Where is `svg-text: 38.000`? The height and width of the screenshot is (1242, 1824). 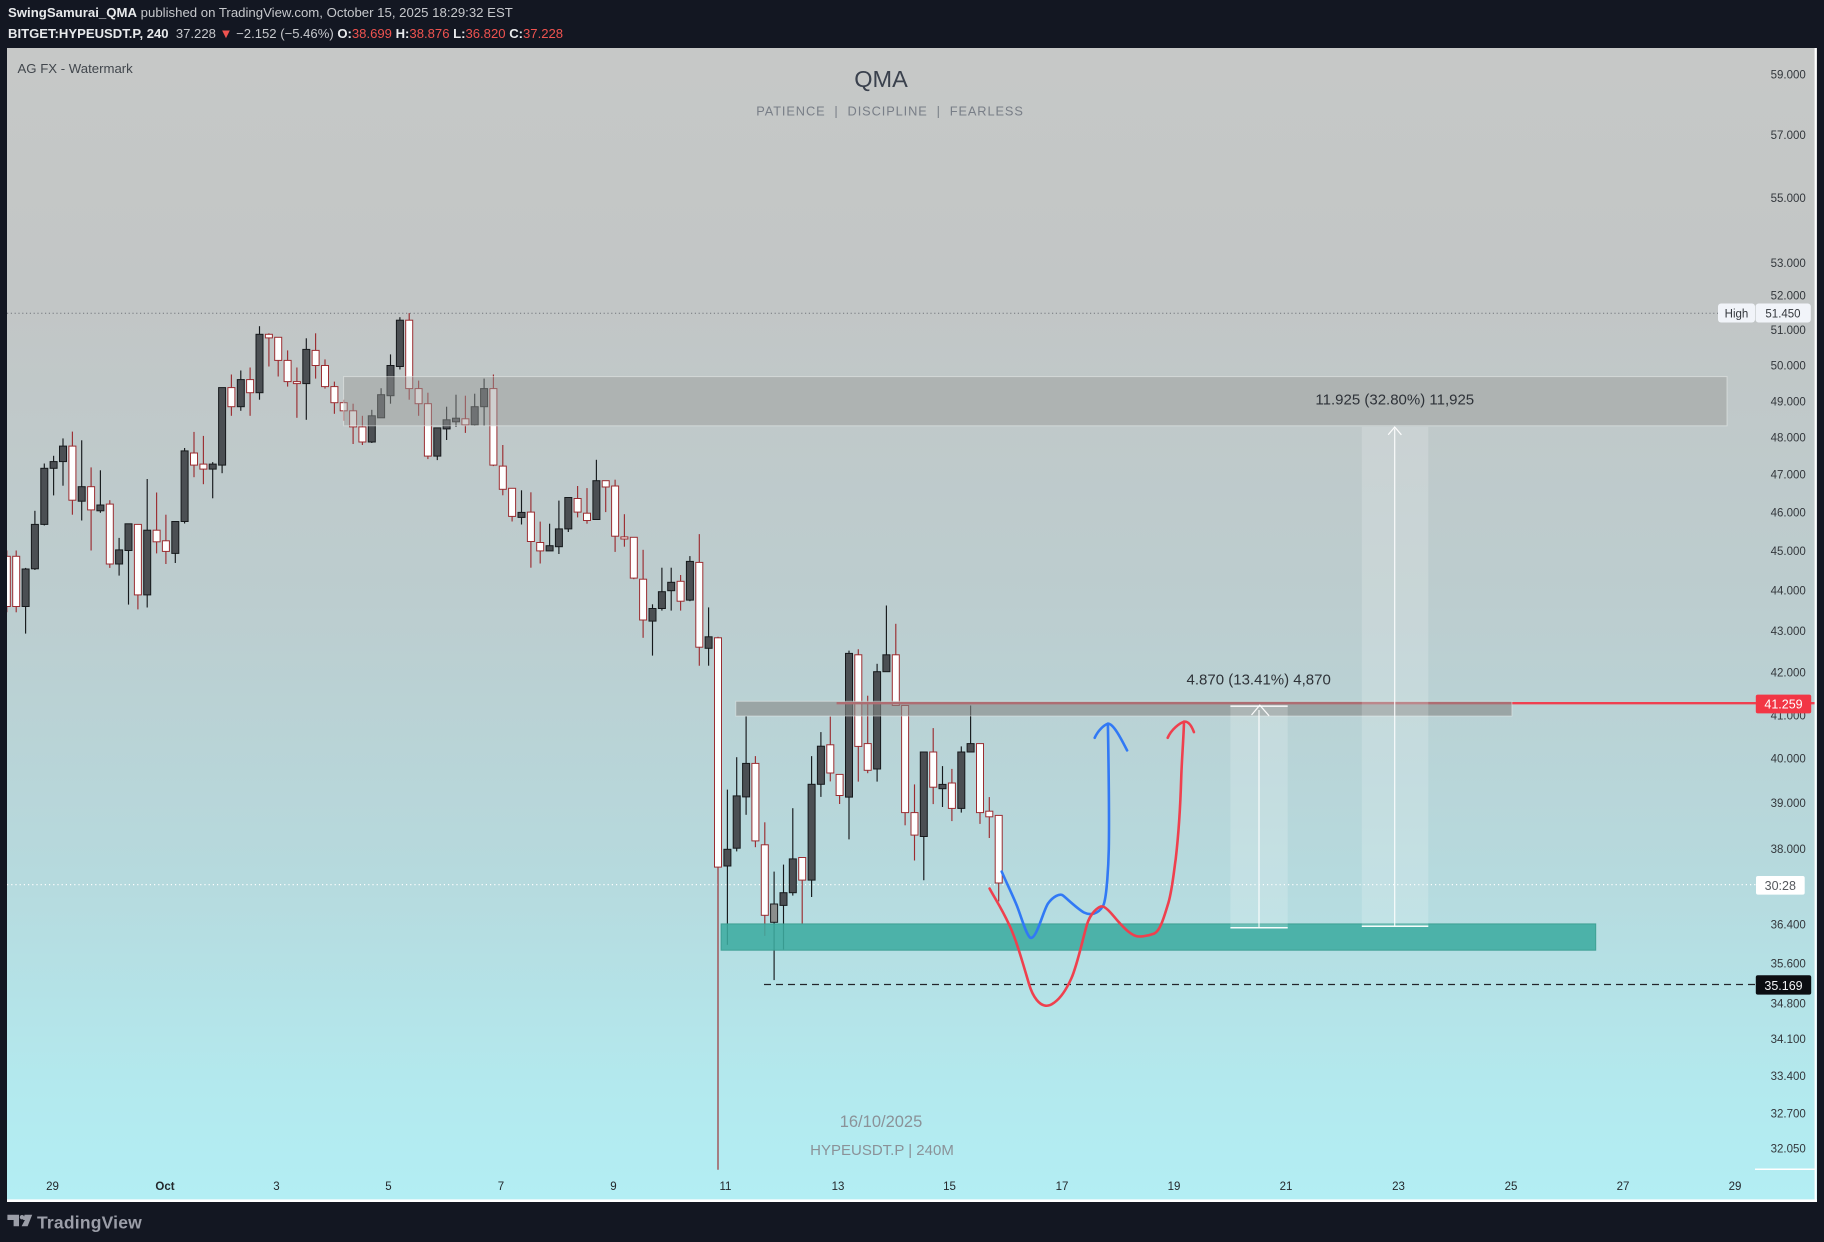 svg-text: 38.000 is located at coordinates (1788, 850).